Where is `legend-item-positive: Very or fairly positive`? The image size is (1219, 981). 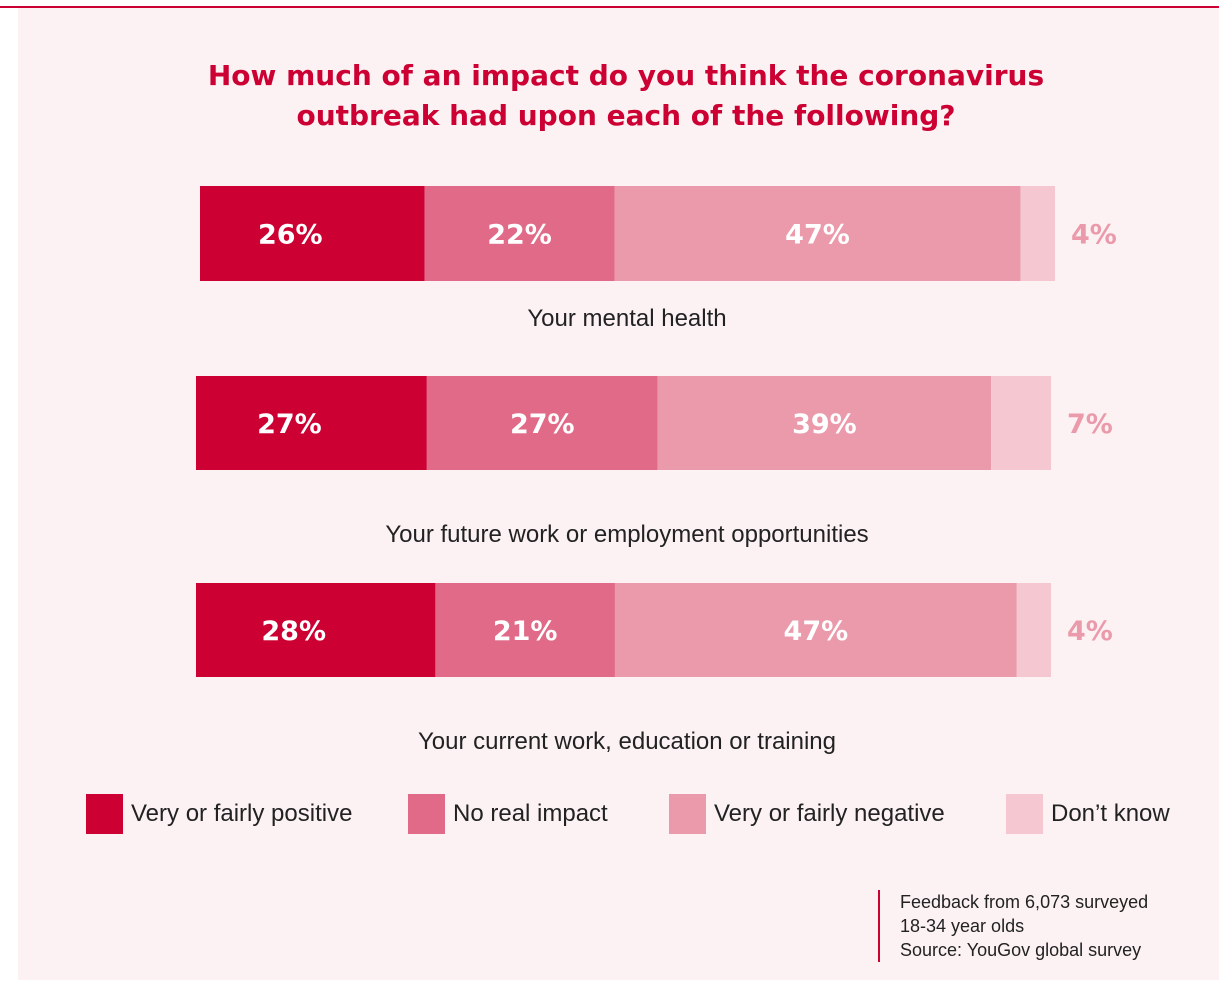 legend-item-positive: Very or fairly positive is located at coordinates (219, 814).